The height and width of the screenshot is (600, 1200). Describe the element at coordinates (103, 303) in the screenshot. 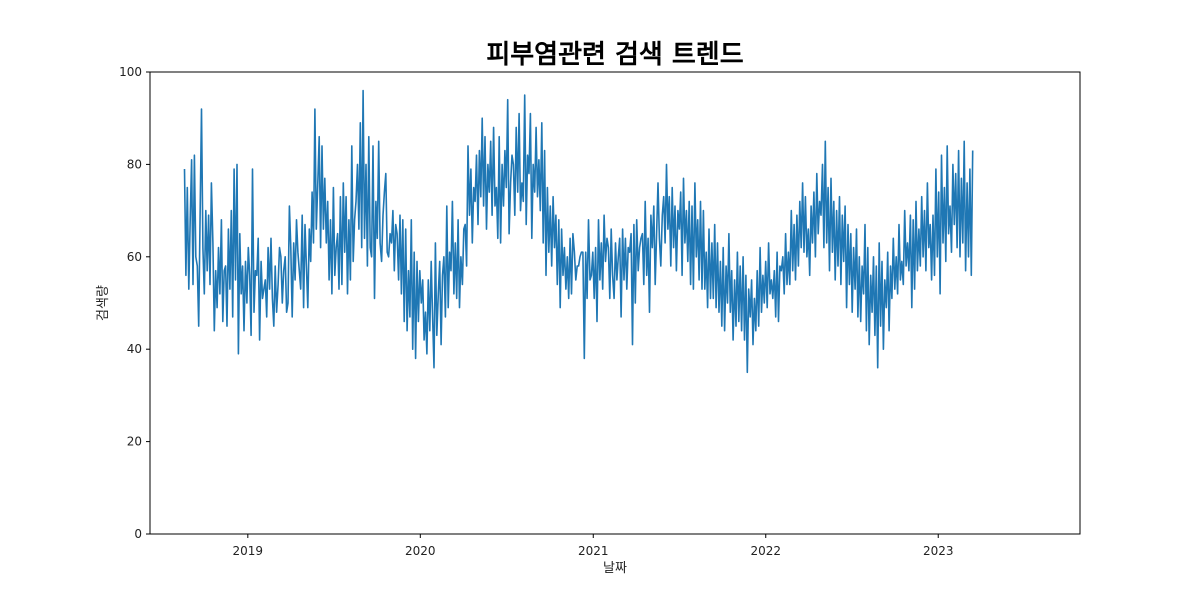

I see `y-axis-label: 검색량` at that location.